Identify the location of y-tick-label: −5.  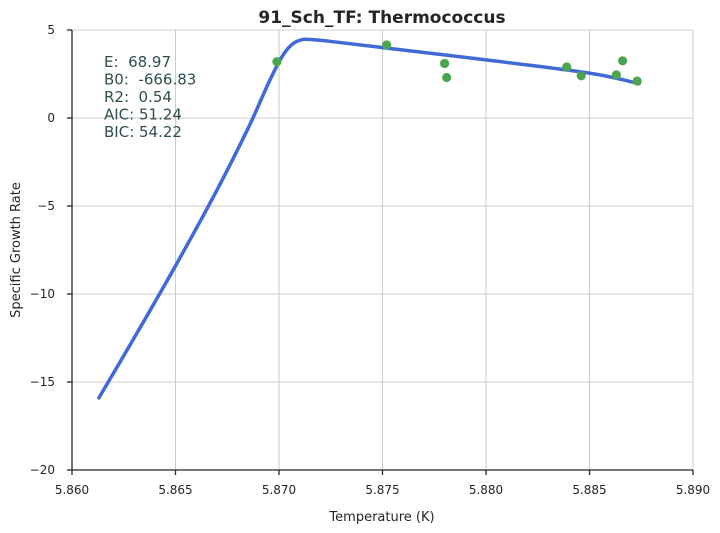
(46, 206).